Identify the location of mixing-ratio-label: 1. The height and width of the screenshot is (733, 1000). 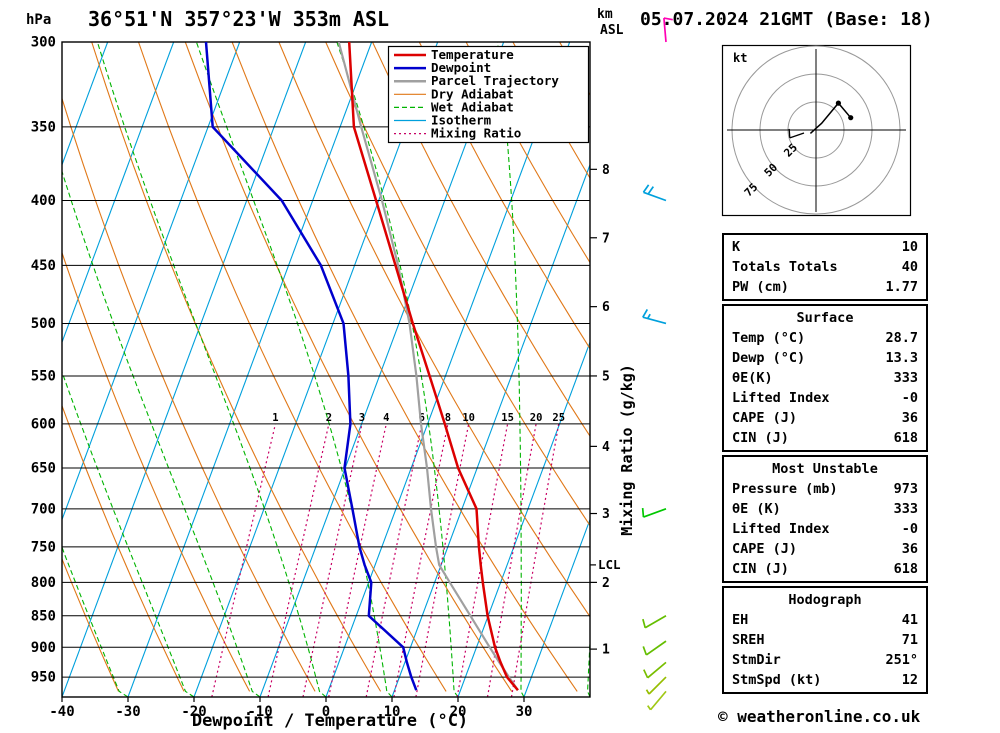
(275, 418).